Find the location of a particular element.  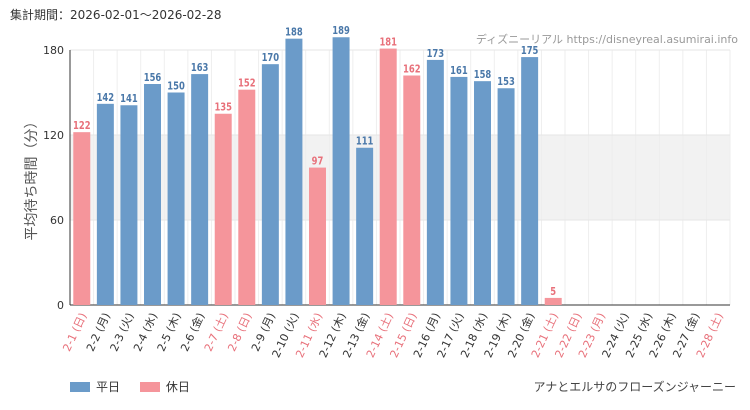

legend-holiday-label: 休日 is located at coordinates (177, 387).